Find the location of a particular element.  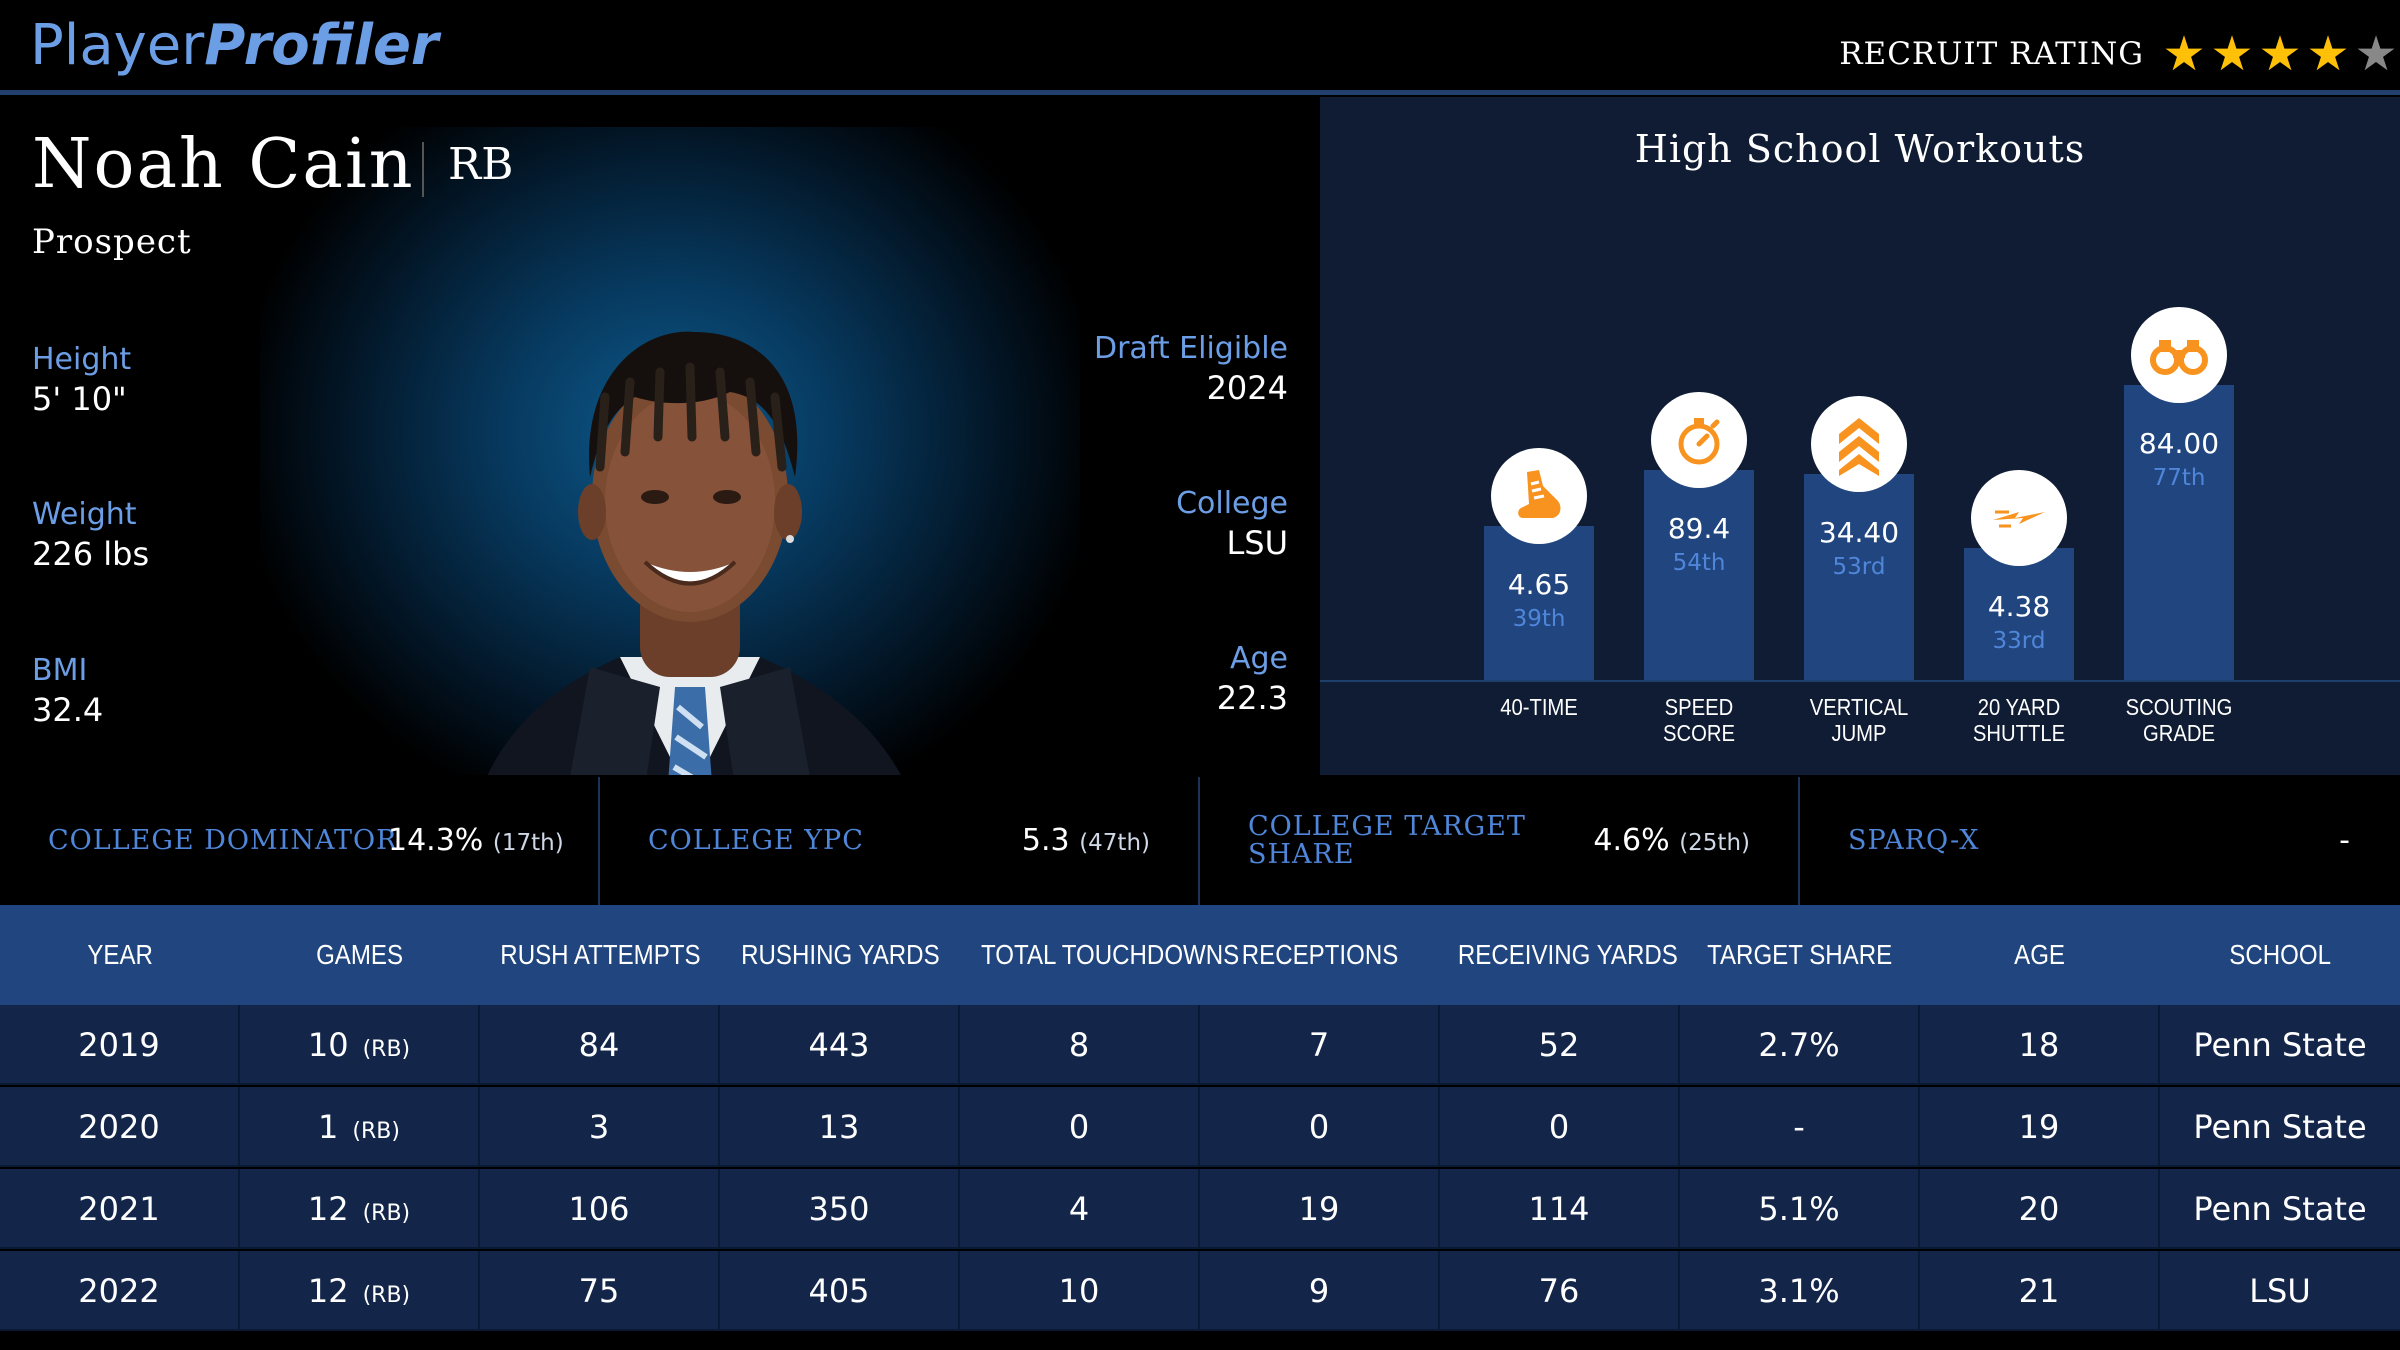

metric-label: COLLEGE YPC is located at coordinates (756, 840).